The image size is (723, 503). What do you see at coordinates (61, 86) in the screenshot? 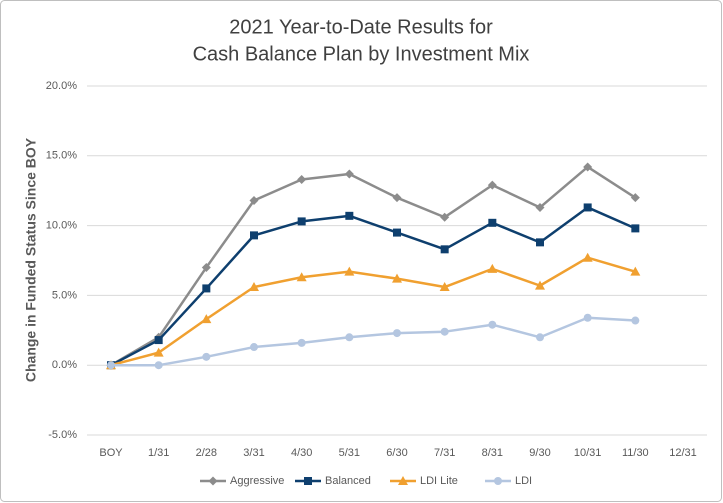
I see `y-tick-label: 20.0%` at bounding box center [61, 86].